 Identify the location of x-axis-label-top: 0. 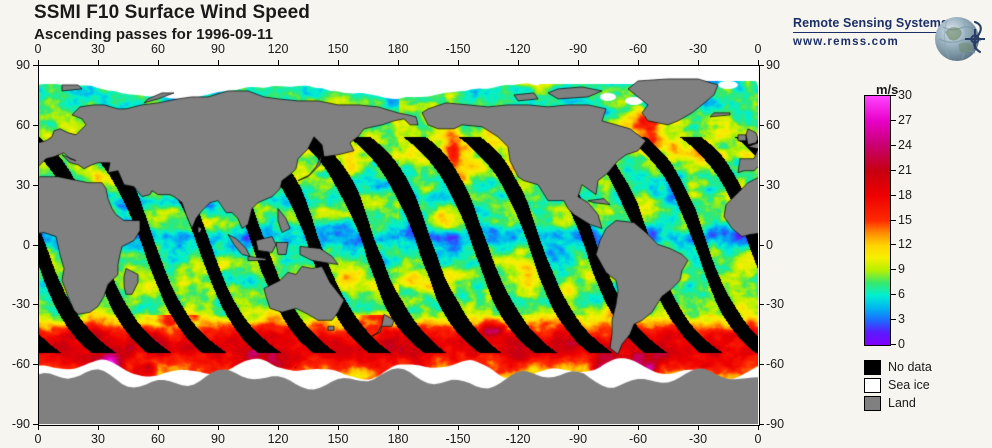
(758, 49).